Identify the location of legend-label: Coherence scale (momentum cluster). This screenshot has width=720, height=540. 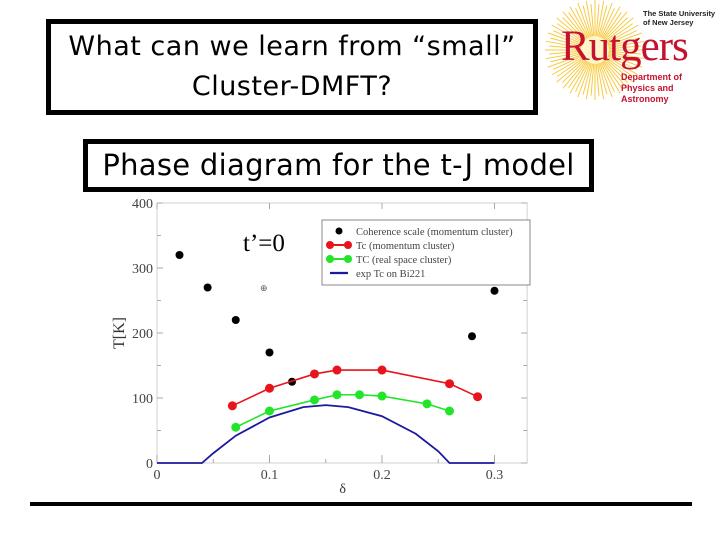
(434, 232).